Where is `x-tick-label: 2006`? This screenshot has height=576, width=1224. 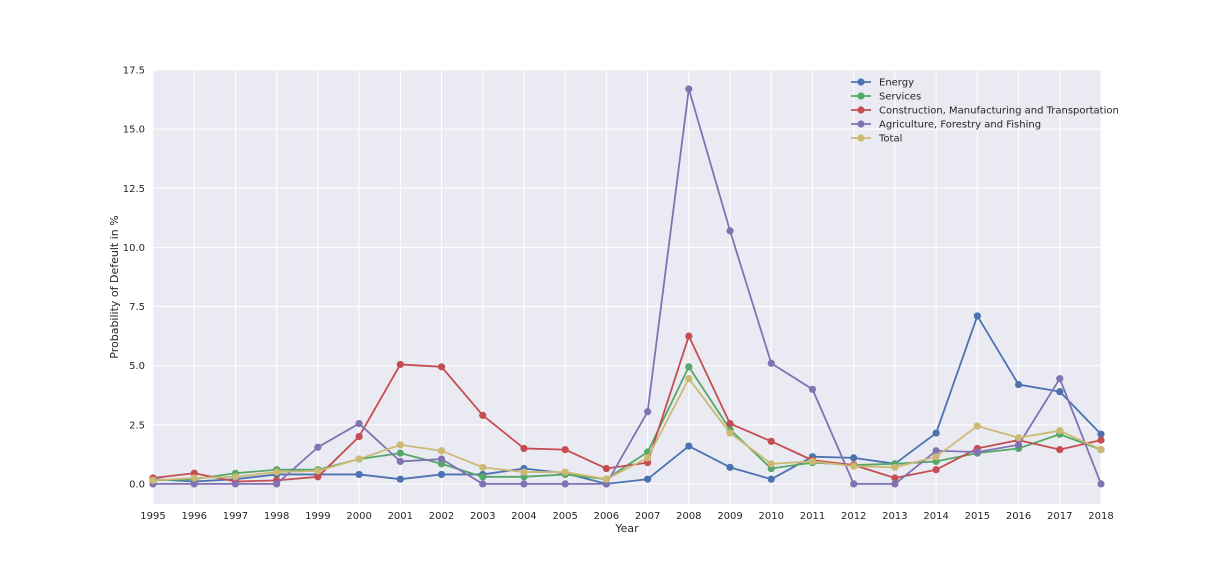
x-tick-label: 2006 is located at coordinates (606, 516).